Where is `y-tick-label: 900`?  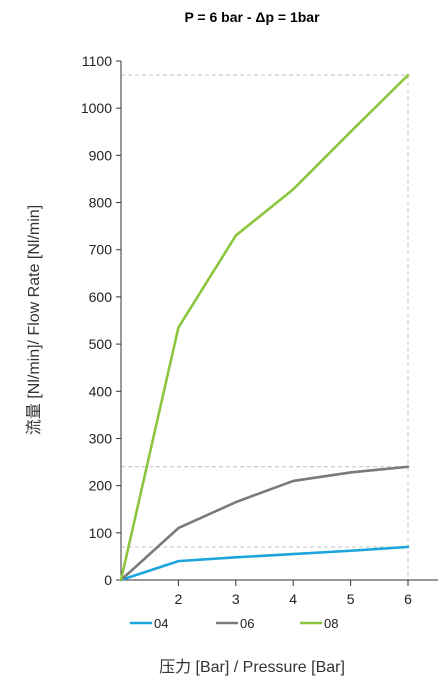 y-tick-label: 900 is located at coordinates (101, 155).